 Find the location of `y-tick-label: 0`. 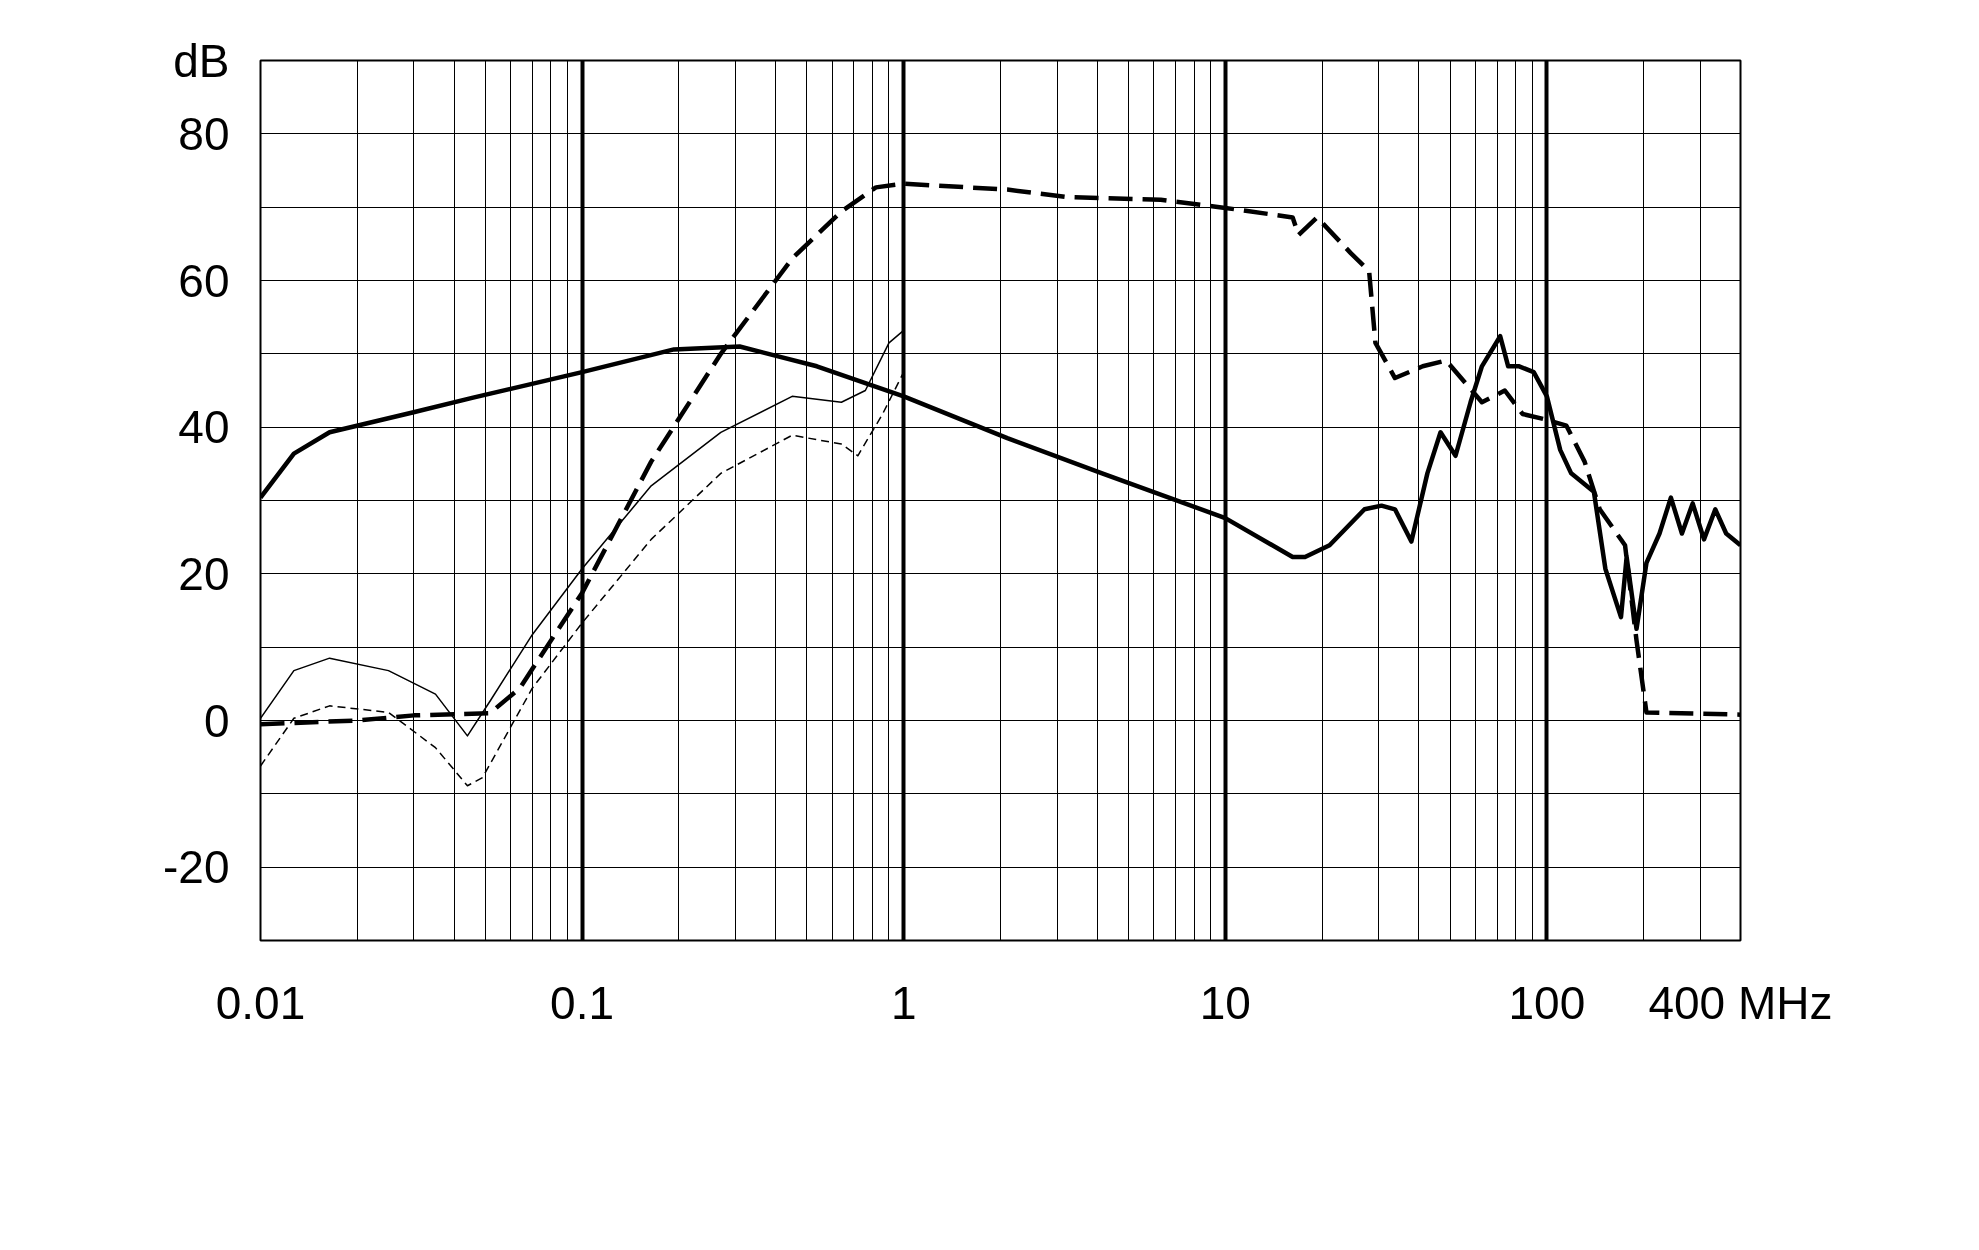

y-tick-label: 0 is located at coordinates (216, 720).